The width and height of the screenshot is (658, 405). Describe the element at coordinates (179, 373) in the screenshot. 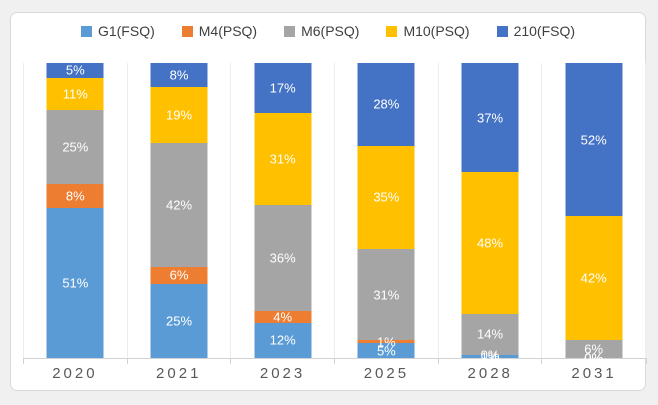

I see `x-axis-label-2021: 2021` at that location.